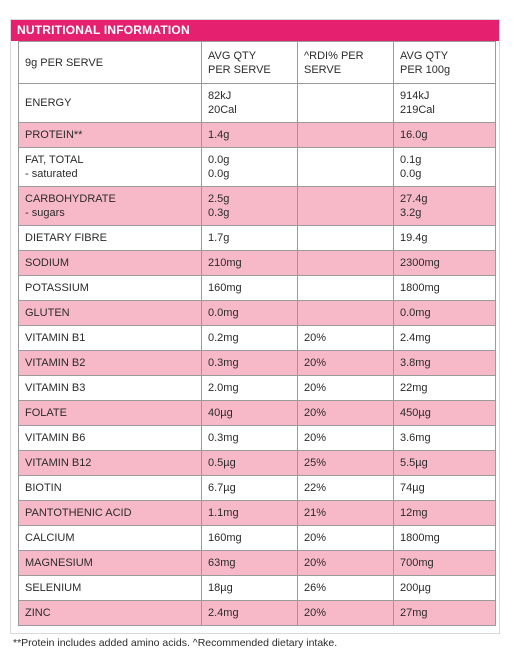 Image resolution: width=514 pixels, height=660 pixels. Describe the element at coordinates (414, 513) in the screenshot. I see `avg-per-100g-line: 12mg` at that location.